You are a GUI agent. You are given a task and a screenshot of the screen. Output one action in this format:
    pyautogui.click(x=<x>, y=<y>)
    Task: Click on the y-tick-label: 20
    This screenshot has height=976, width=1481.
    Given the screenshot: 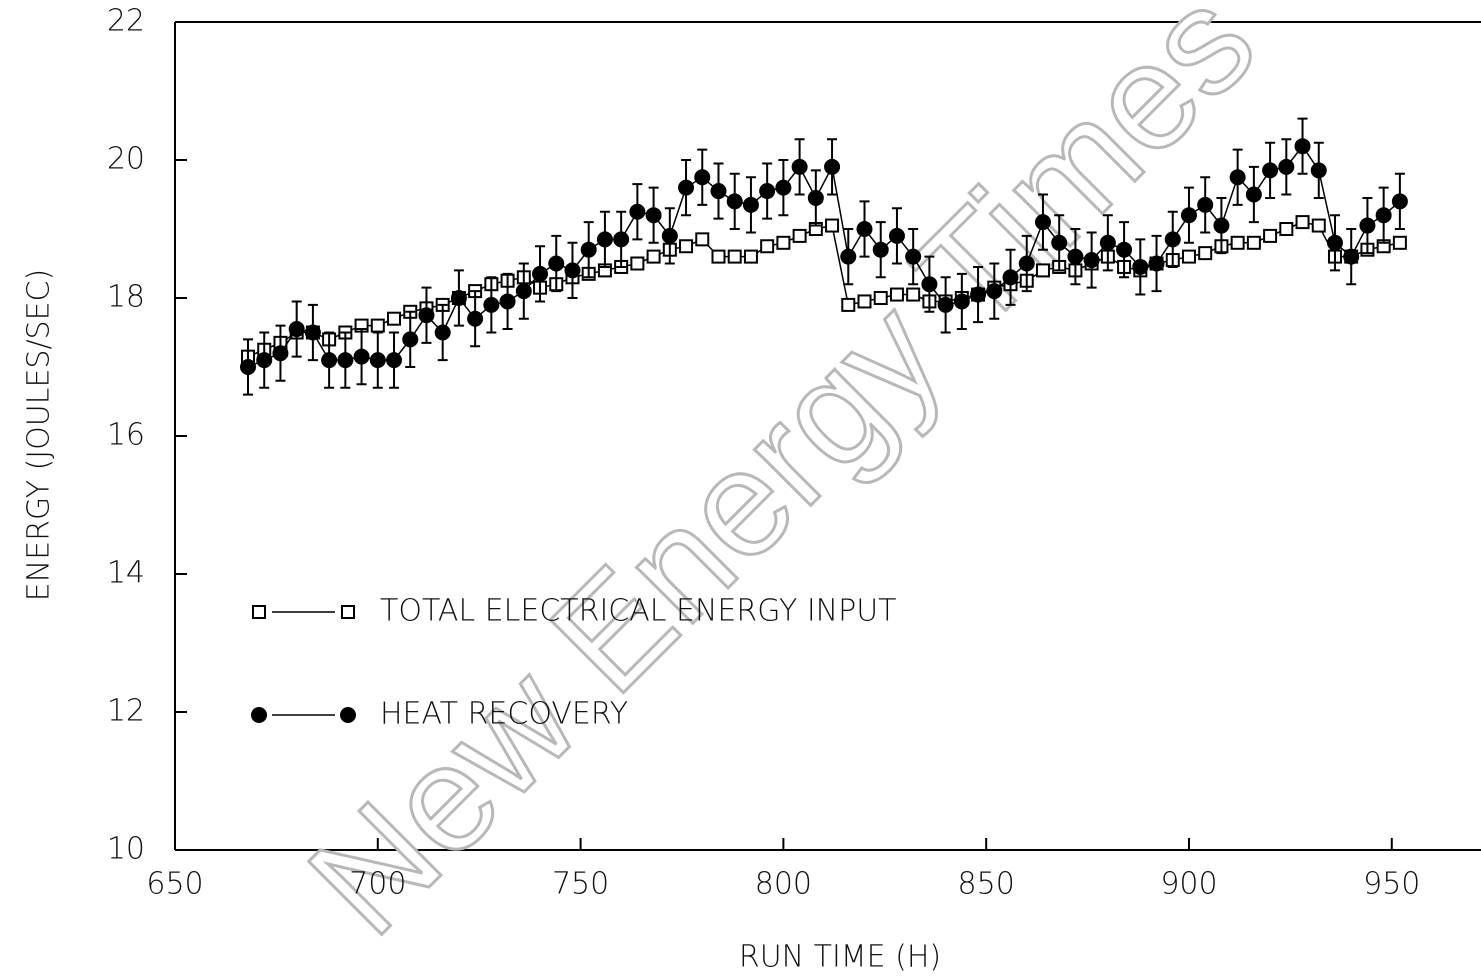 What is the action you would take?
    pyautogui.click(x=126, y=159)
    